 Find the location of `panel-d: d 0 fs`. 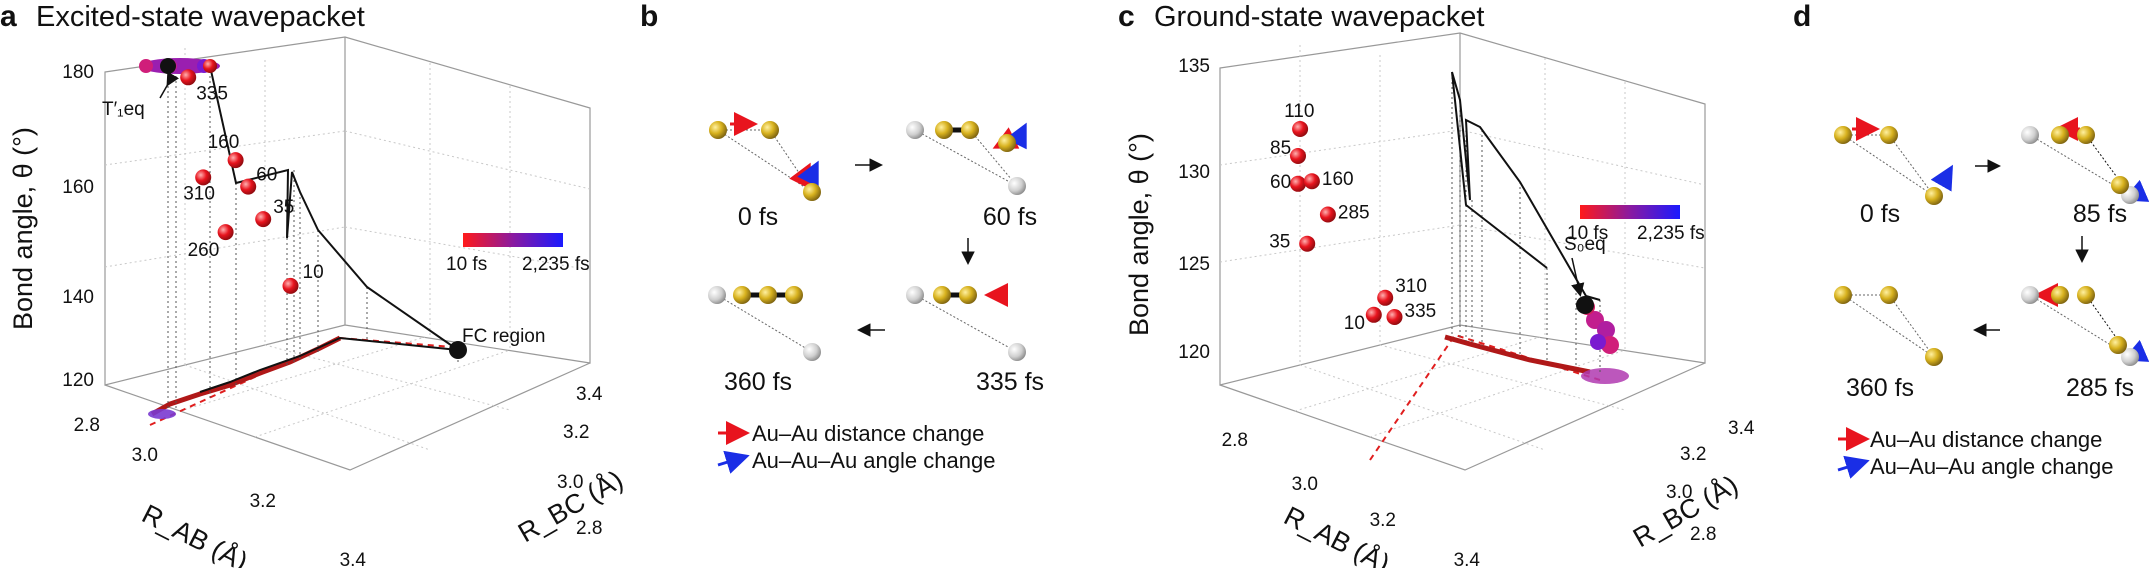

panel-d: d 0 fs is located at coordinates (1971, 239).